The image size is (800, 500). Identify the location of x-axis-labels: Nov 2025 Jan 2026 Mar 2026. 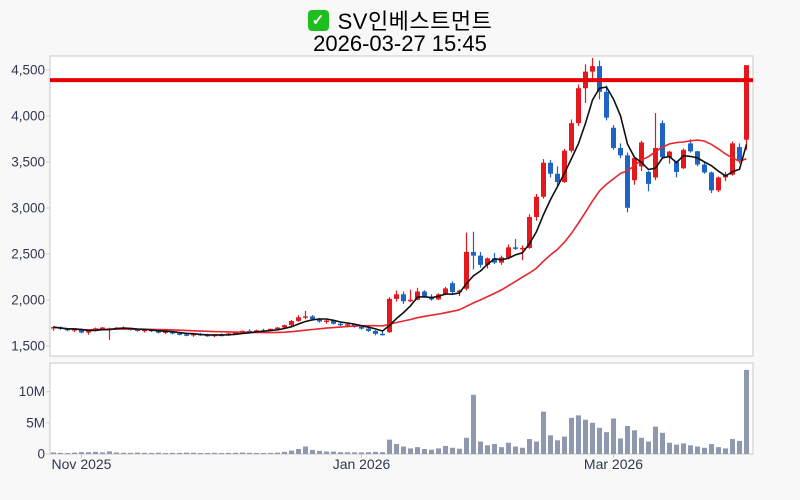
(347, 463).